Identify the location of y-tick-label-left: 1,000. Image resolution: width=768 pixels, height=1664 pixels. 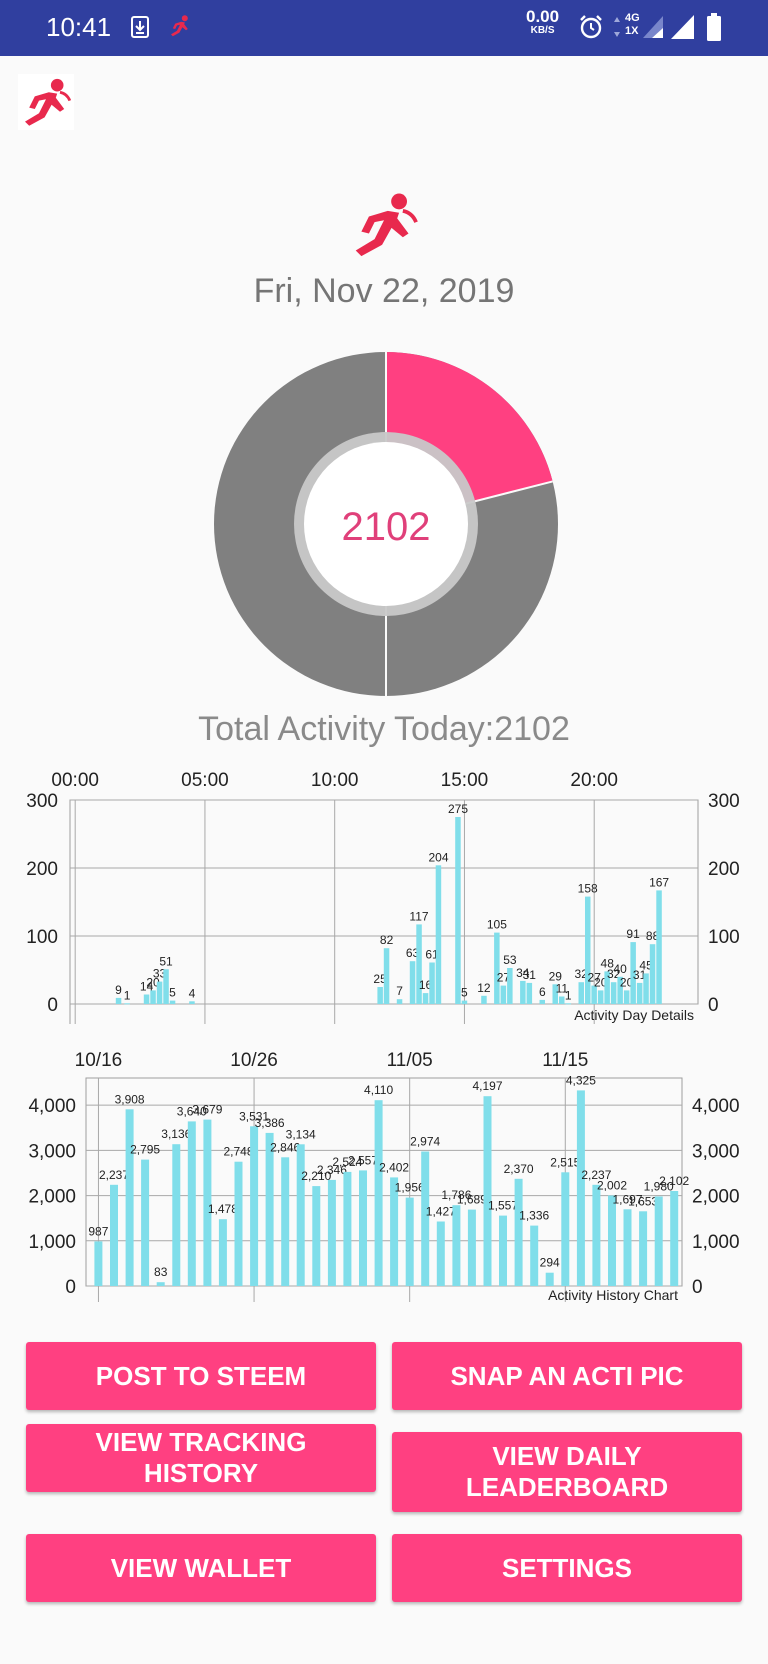
(52, 1242).